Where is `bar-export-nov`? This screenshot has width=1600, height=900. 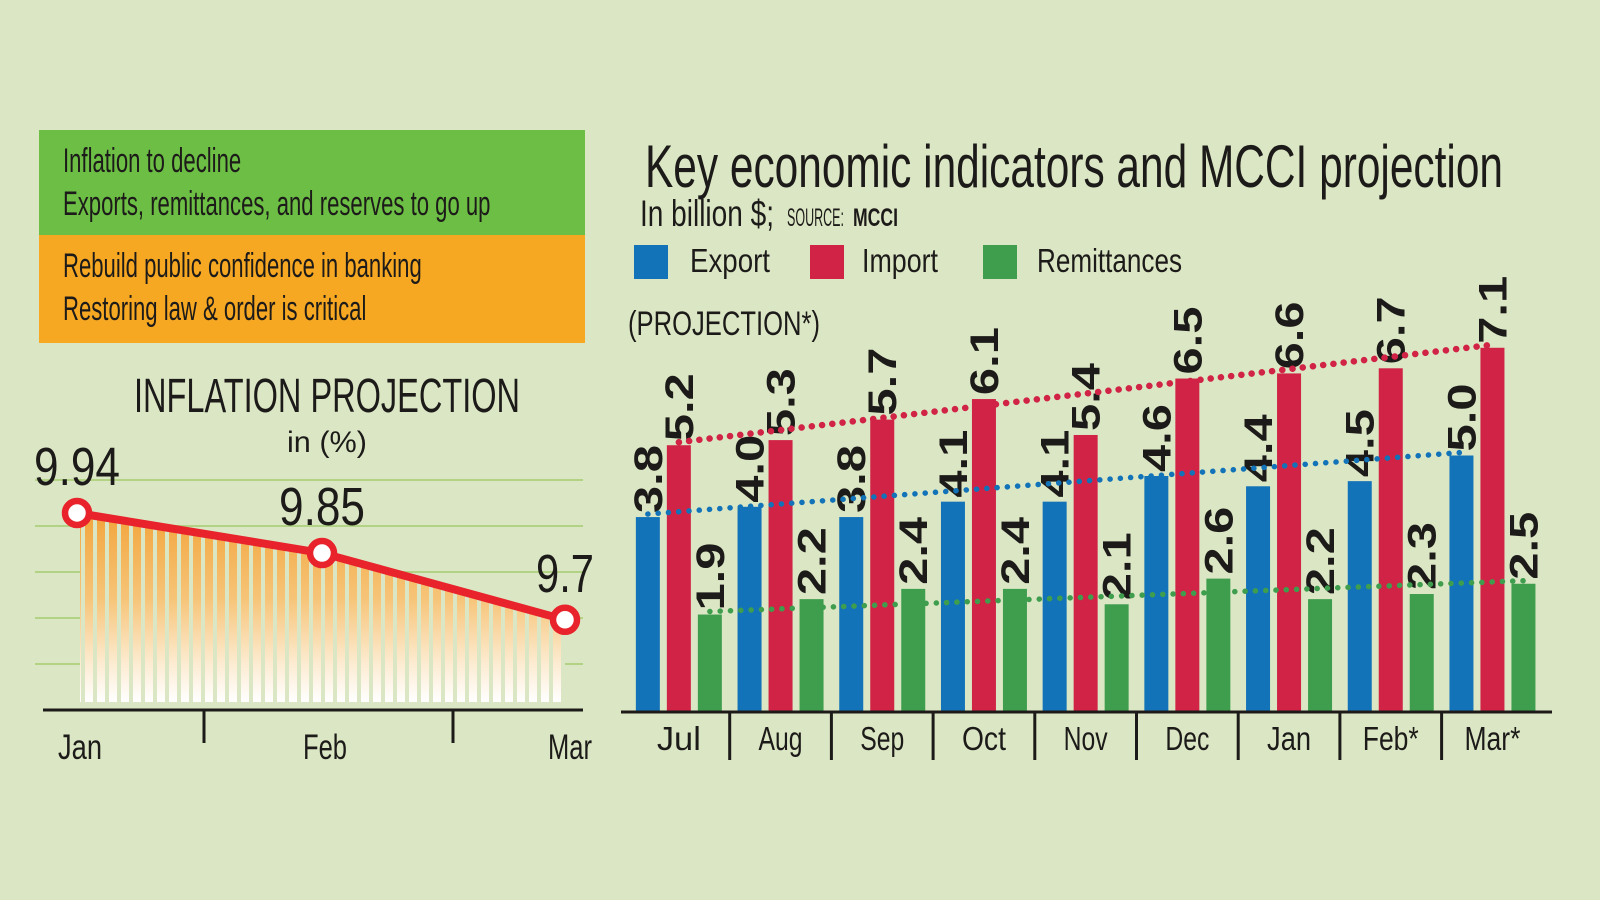 bar-export-nov is located at coordinates (1054, 606).